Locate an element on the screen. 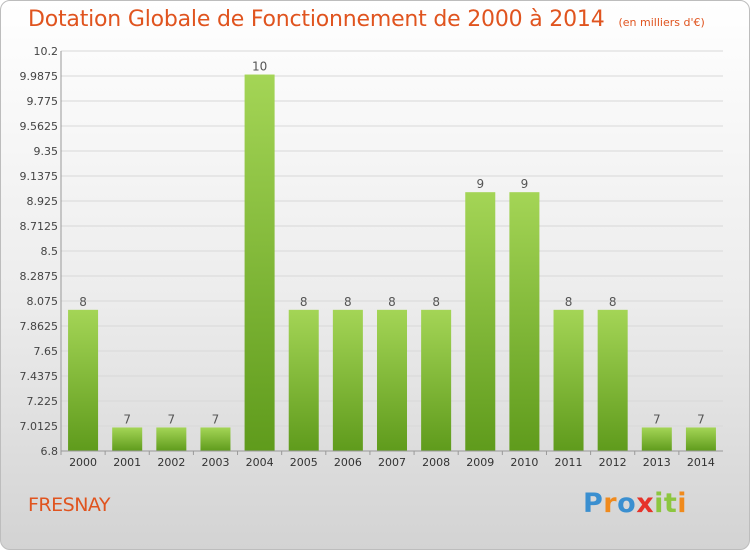 The width and height of the screenshot is (750, 550). x-tick-label: 2012 is located at coordinates (613, 462).